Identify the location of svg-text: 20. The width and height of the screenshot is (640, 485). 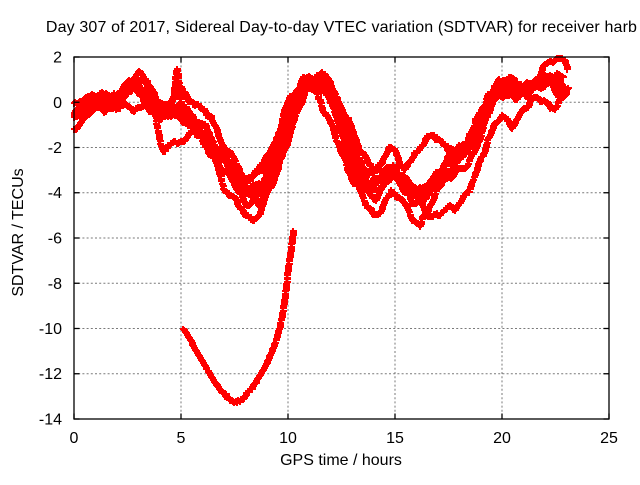
(502, 438).